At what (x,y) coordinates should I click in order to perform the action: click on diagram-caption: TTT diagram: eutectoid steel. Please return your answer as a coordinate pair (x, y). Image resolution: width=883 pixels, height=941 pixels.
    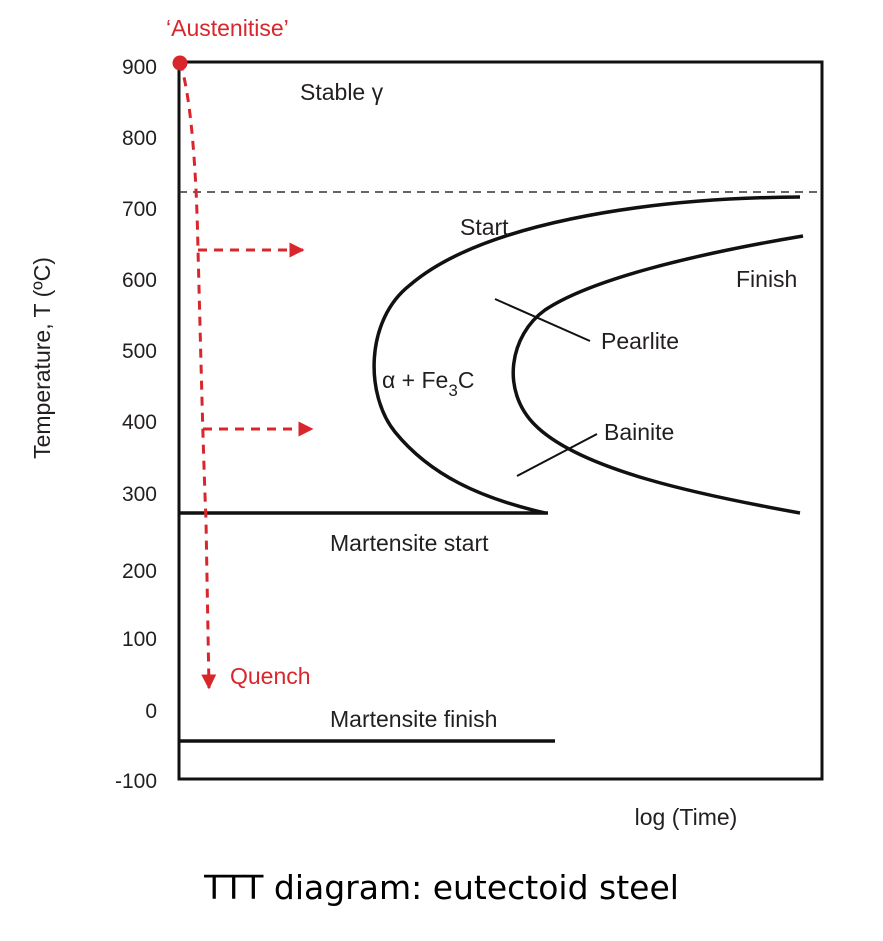
    Looking at the image, I should click on (441, 887).